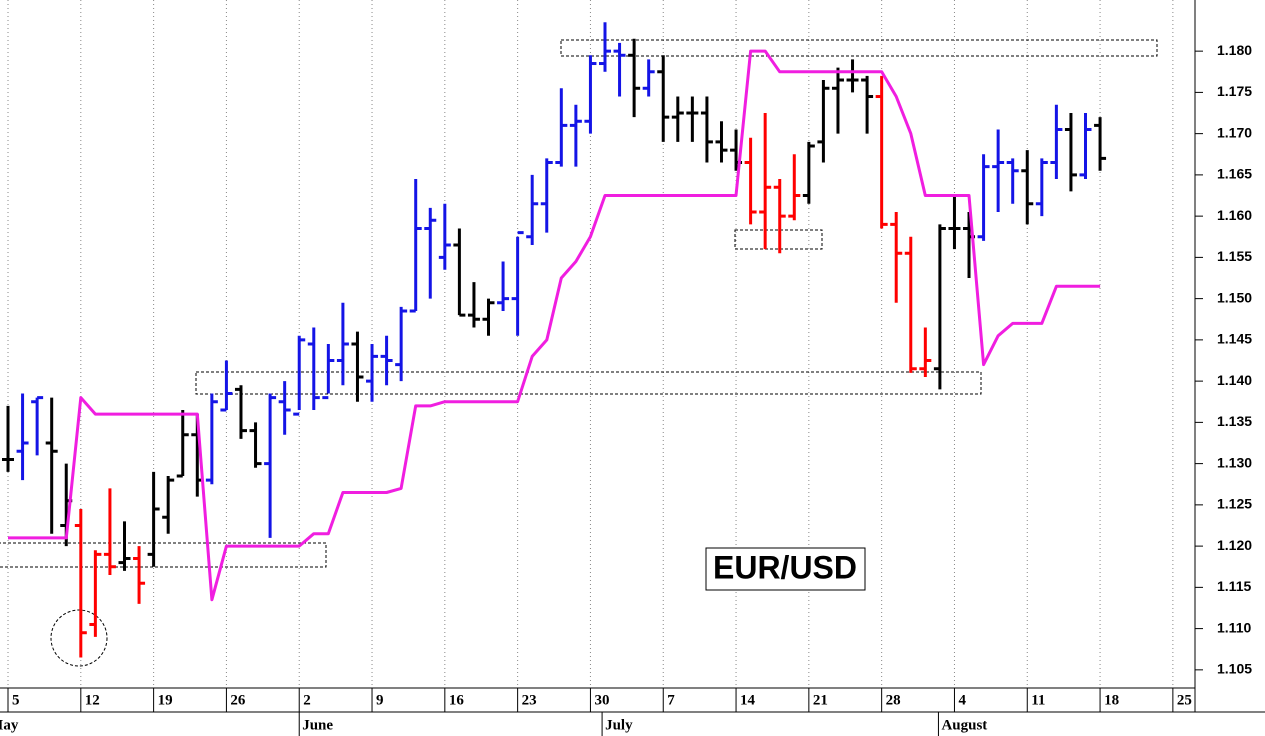 This screenshot has width=1265, height=736. Describe the element at coordinates (238, 700) in the screenshot. I see `x-tick-label: 26` at that location.